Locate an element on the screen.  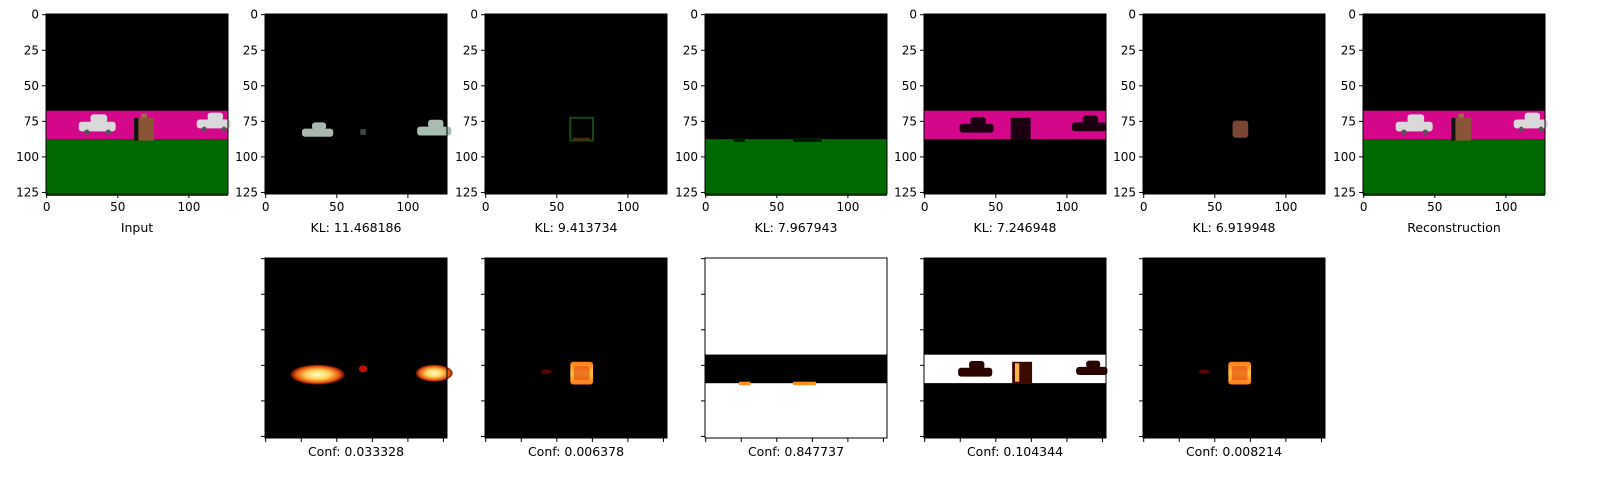
top-panel-3: 0 25 50 75 100 125 0 50 100 KL: 7.967943 is located at coordinates (781, 121).